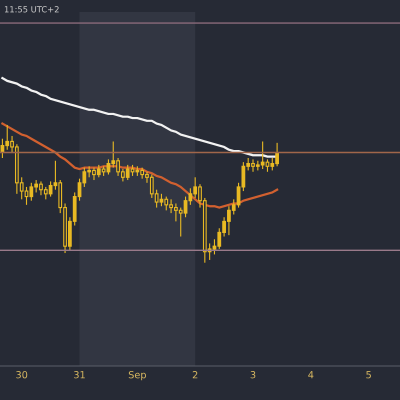 Image resolution: width=400 pixels, height=400 pixels. What do you see at coordinates (311, 374) in the screenshot?
I see `x-tick-label: 4` at bounding box center [311, 374].